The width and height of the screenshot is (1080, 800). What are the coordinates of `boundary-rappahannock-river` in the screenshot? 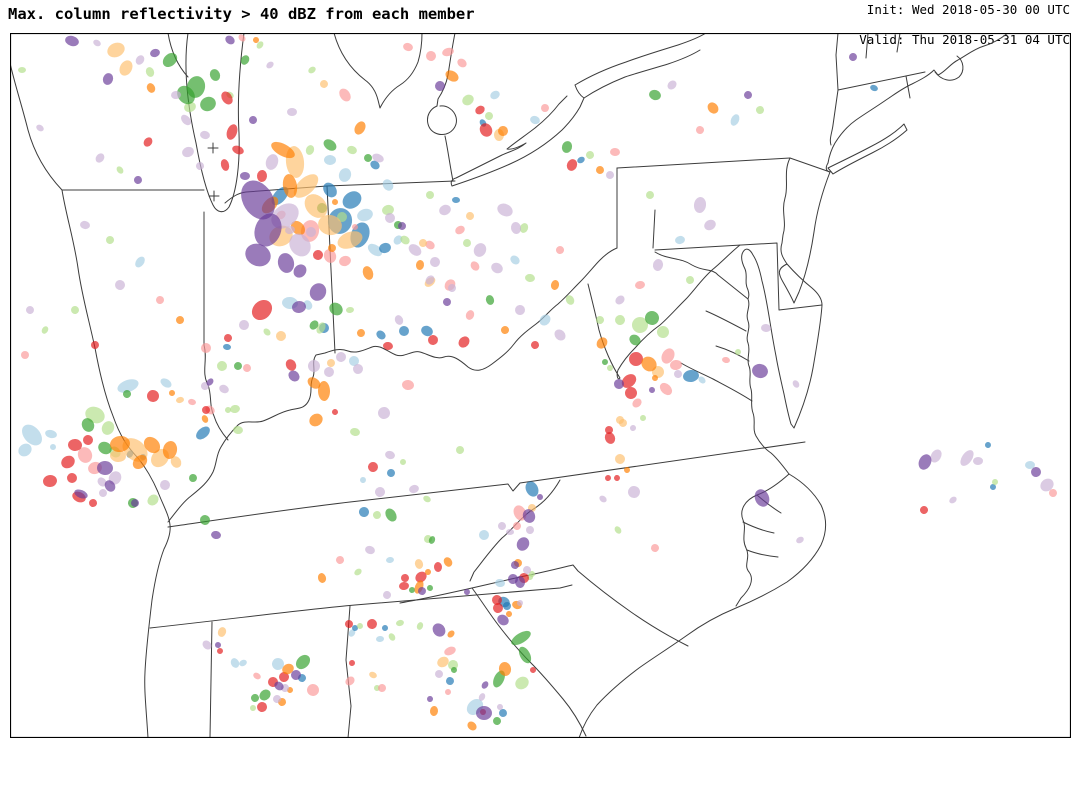 It's located at (726, 321).